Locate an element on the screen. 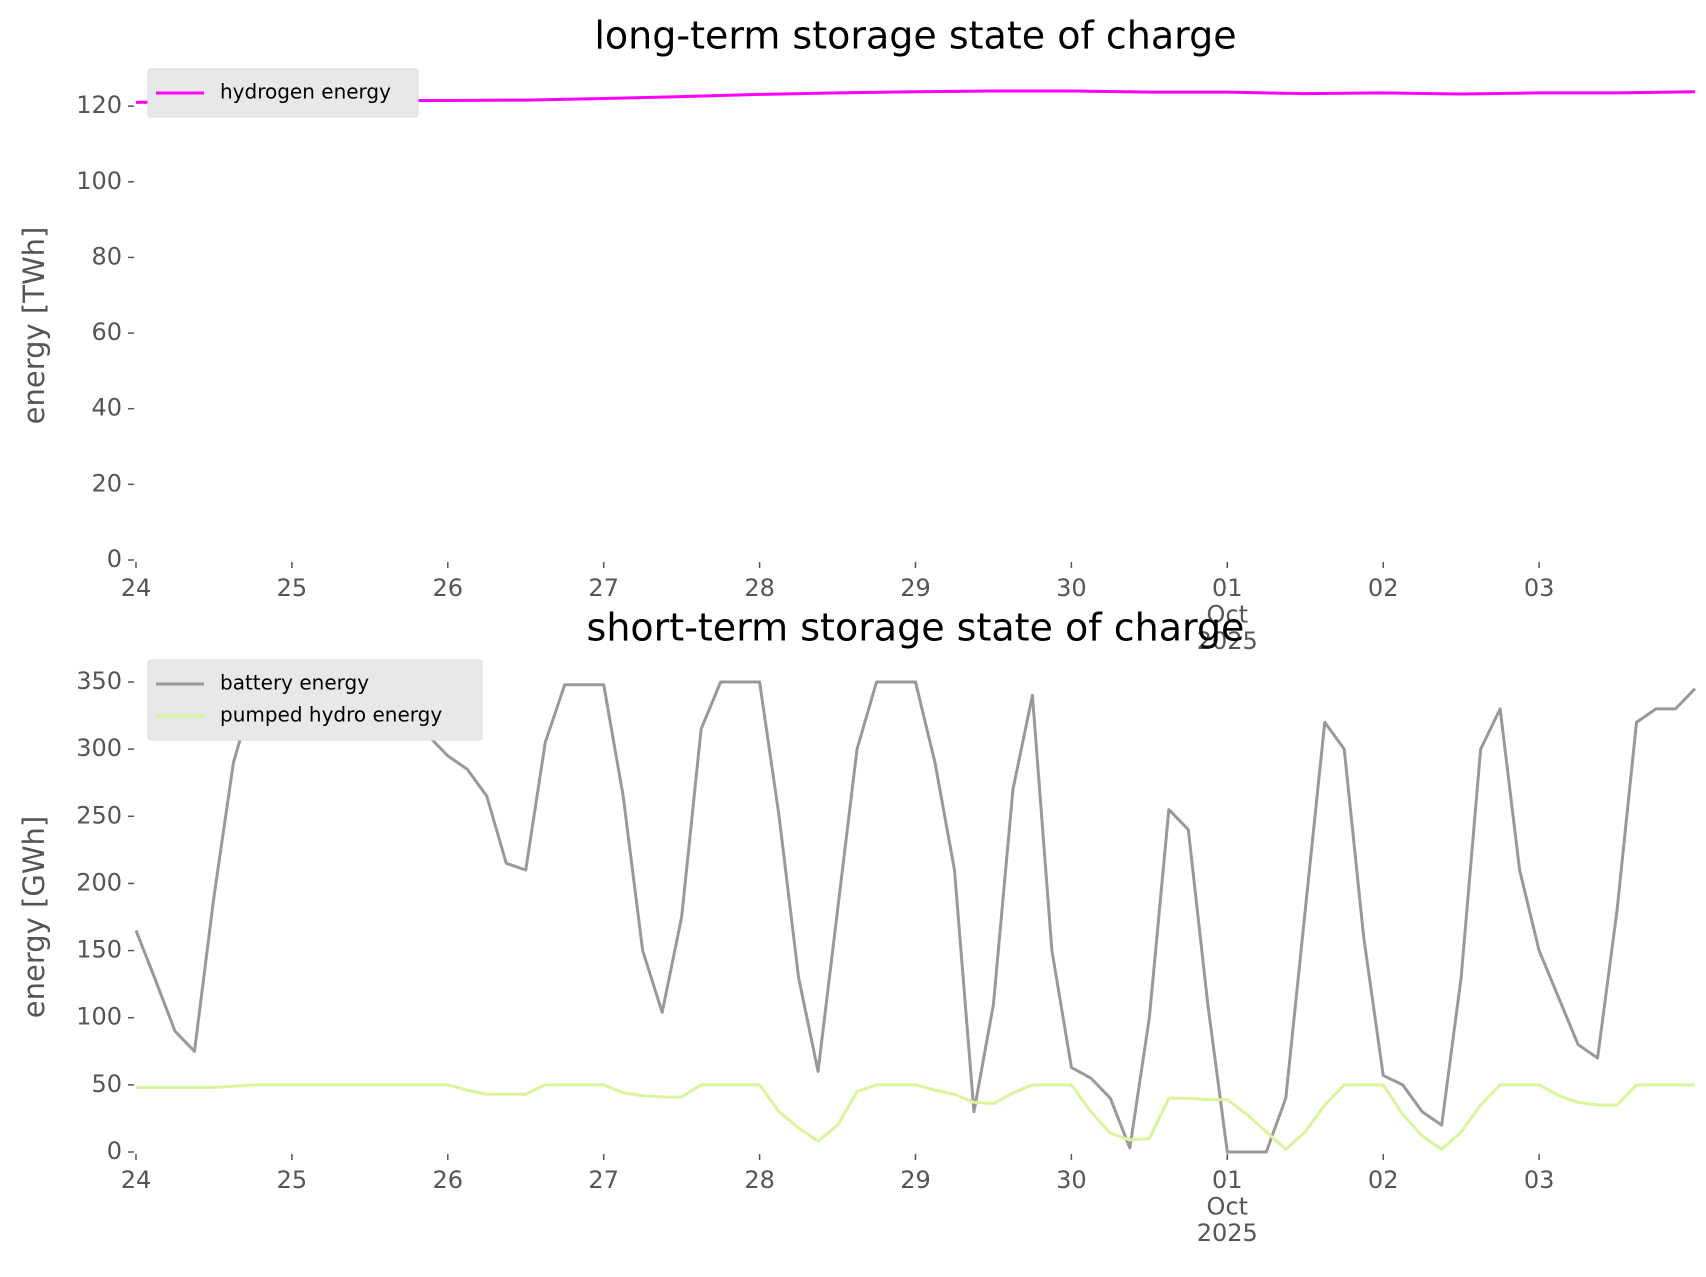 This screenshot has width=1706, height=1277. y-tick-label: 120 is located at coordinates (99, 105).